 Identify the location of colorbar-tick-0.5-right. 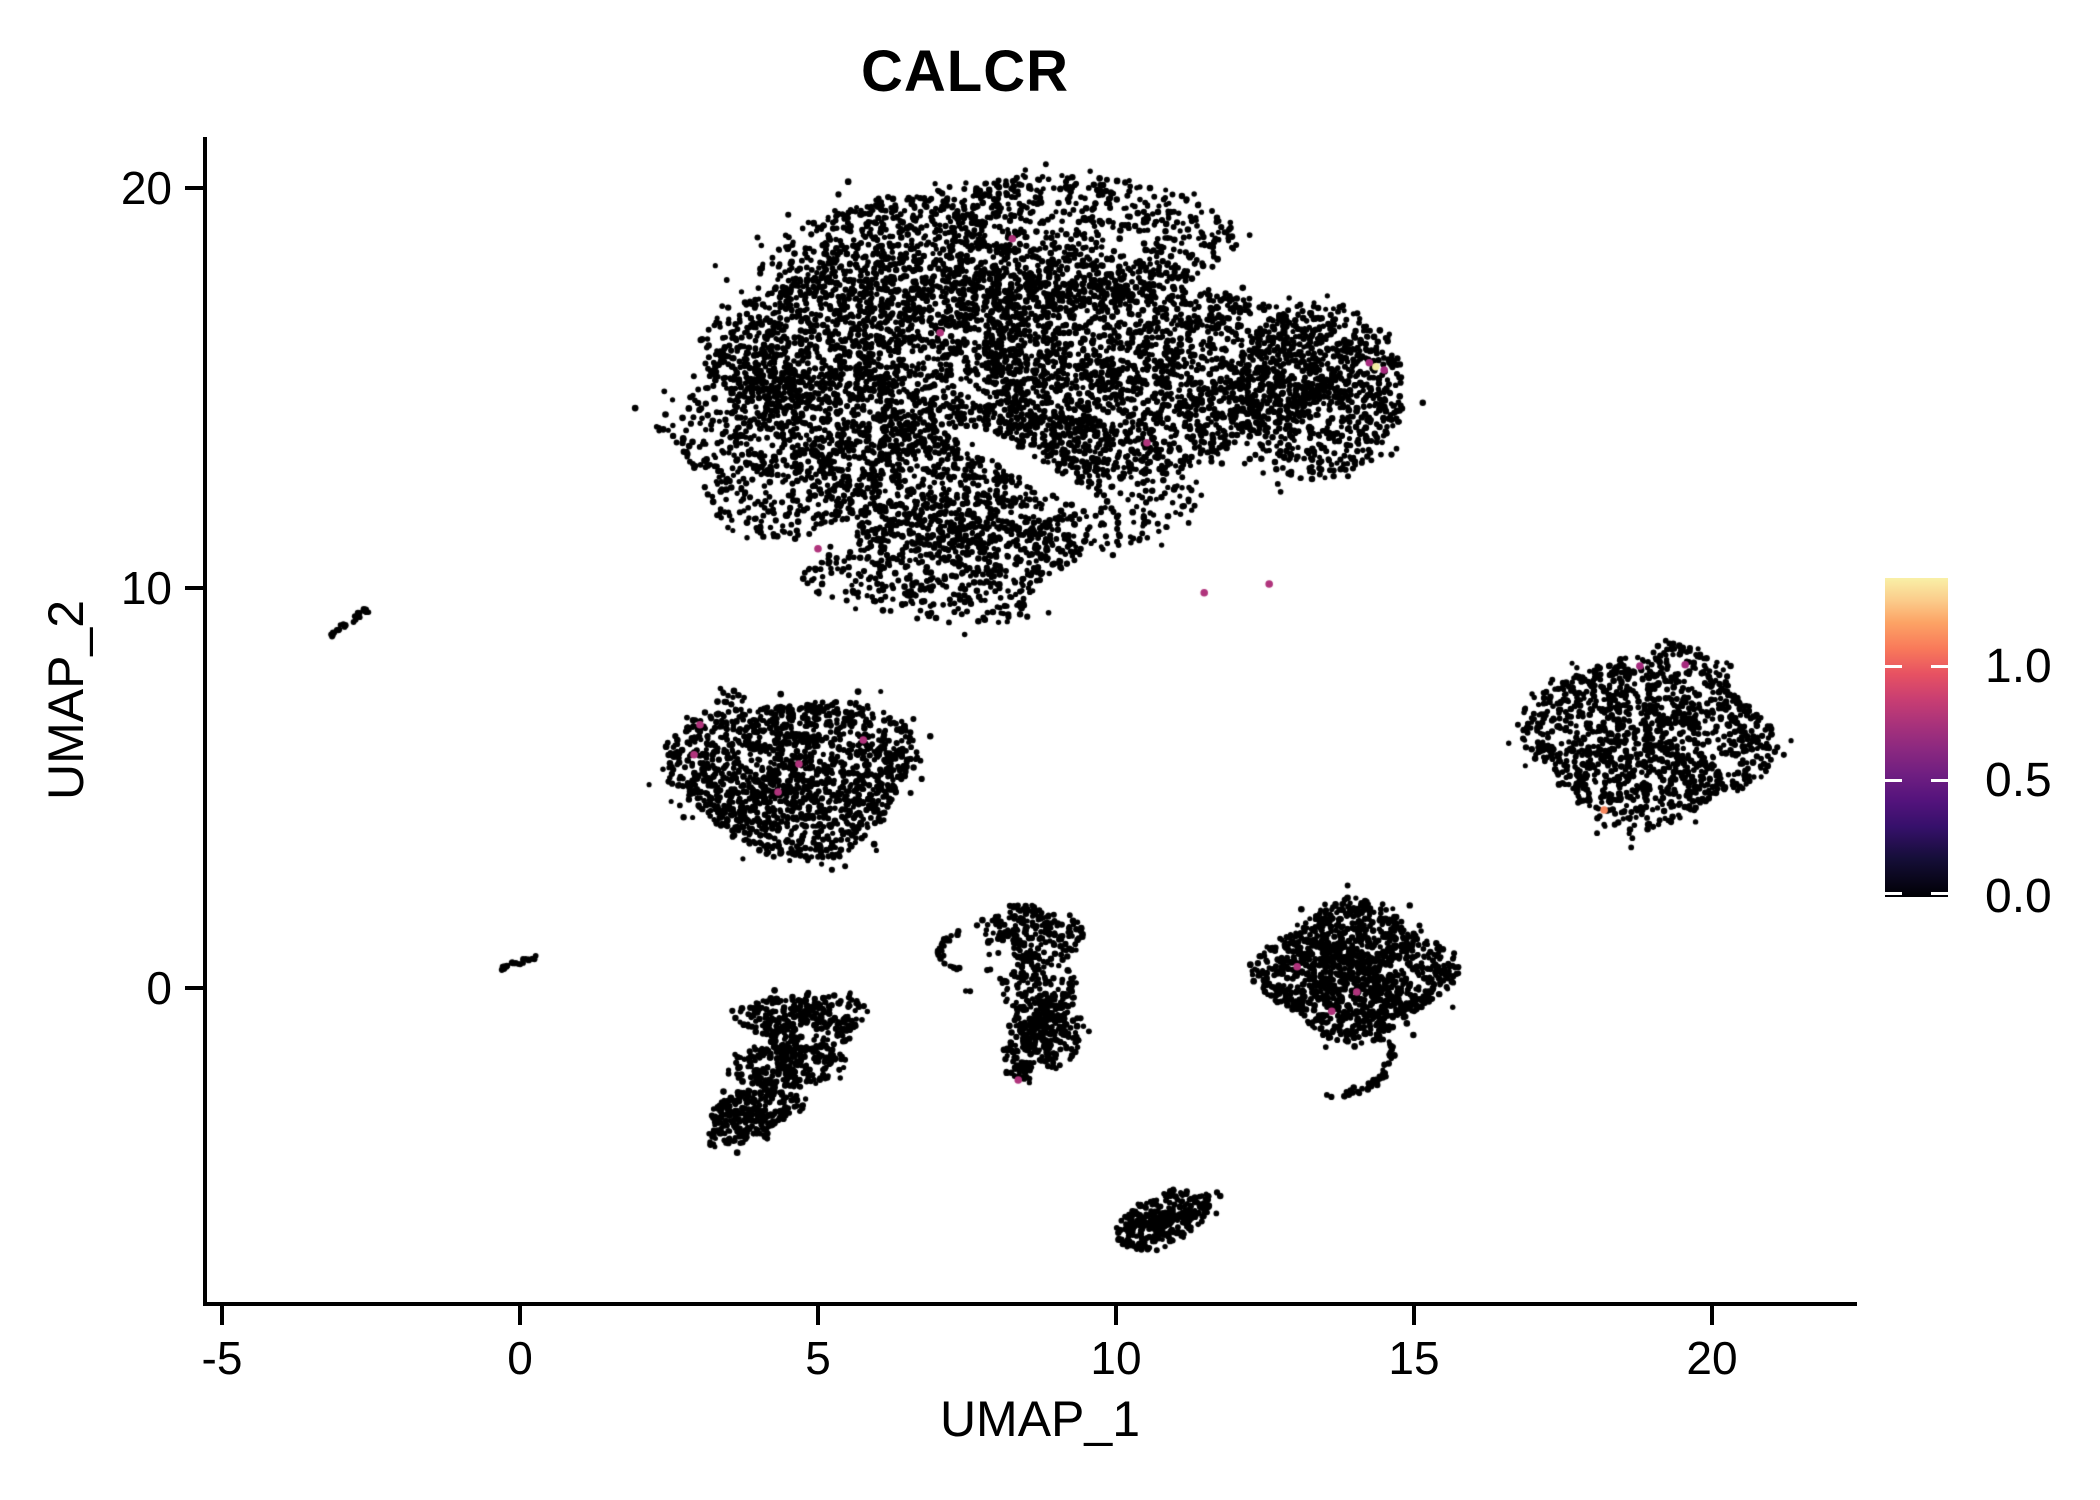
(1939, 780).